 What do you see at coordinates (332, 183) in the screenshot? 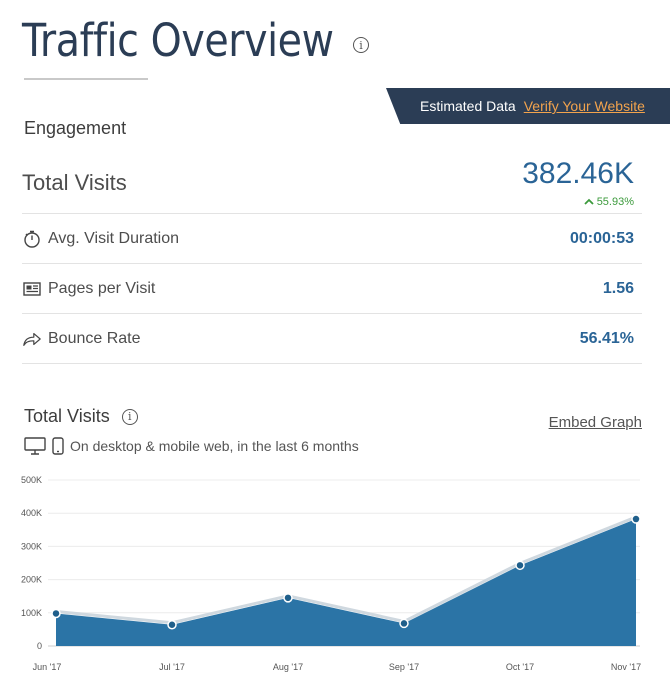
I see `total-visits-row: Total Visits 382.46K 55.93%` at bounding box center [332, 183].